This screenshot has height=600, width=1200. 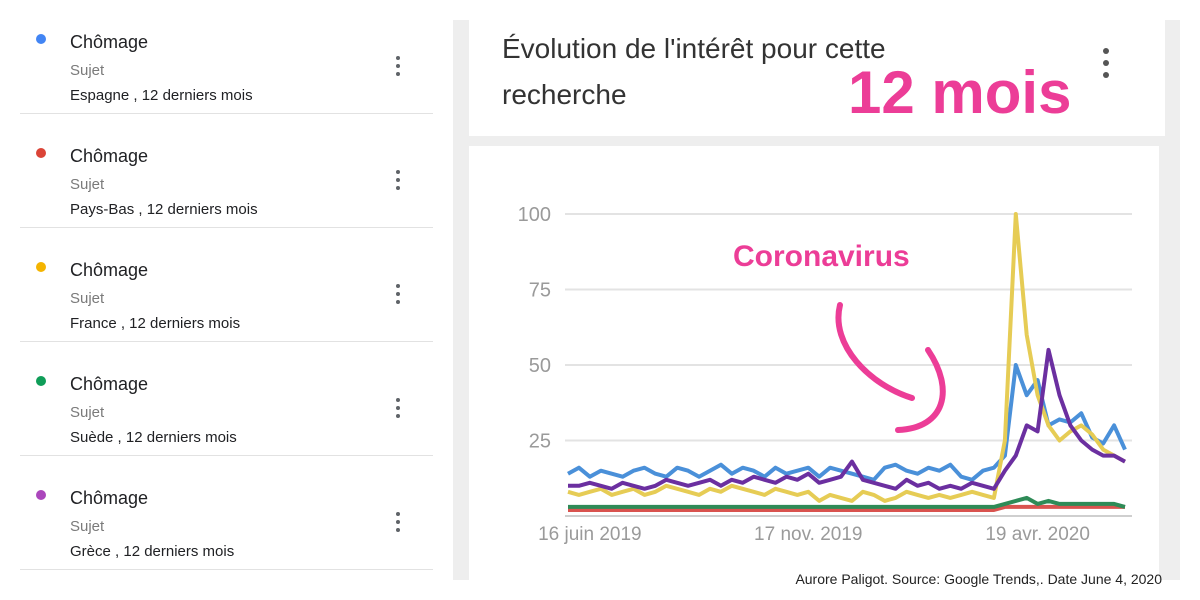 I want to click on y-tick-label: 25, so click(x=540, y=442).